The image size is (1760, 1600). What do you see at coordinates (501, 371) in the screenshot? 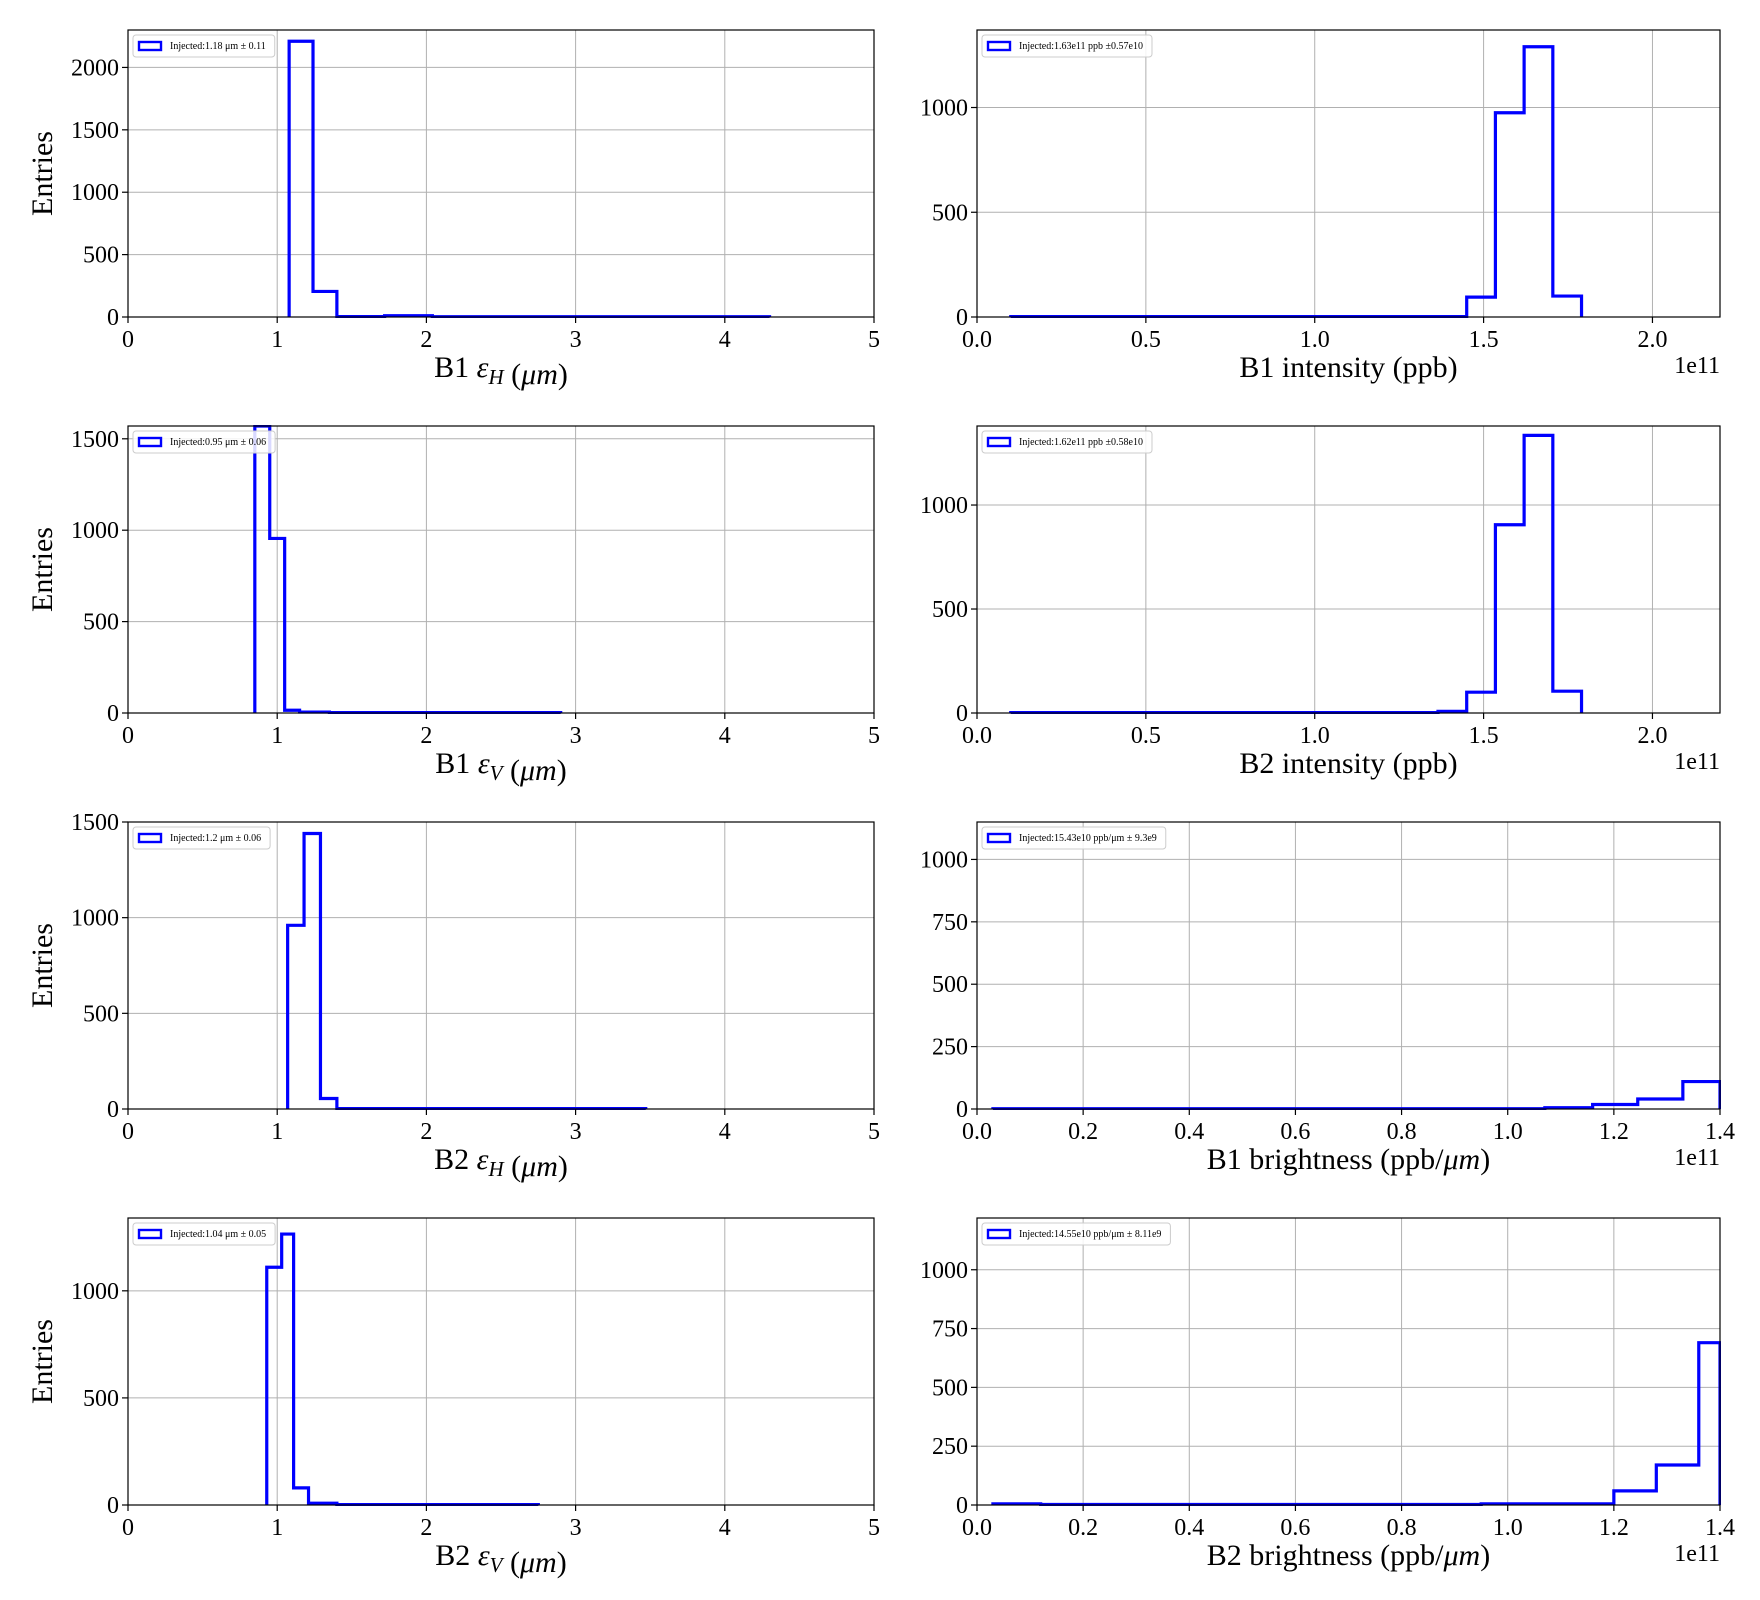
I see `x-axis-label: B1 εH (μm)` at bounding box center [501, 371].